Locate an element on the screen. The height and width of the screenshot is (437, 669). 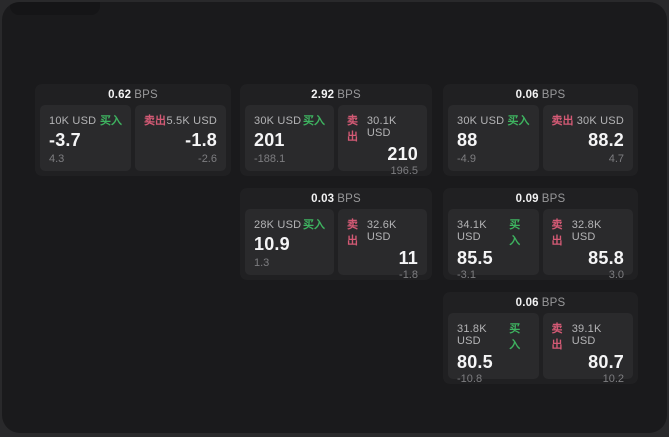
card-column-2: 2.92 BPS 30K USD 买入 201 -188.1 卖出 is located at coordinates (336, 182).